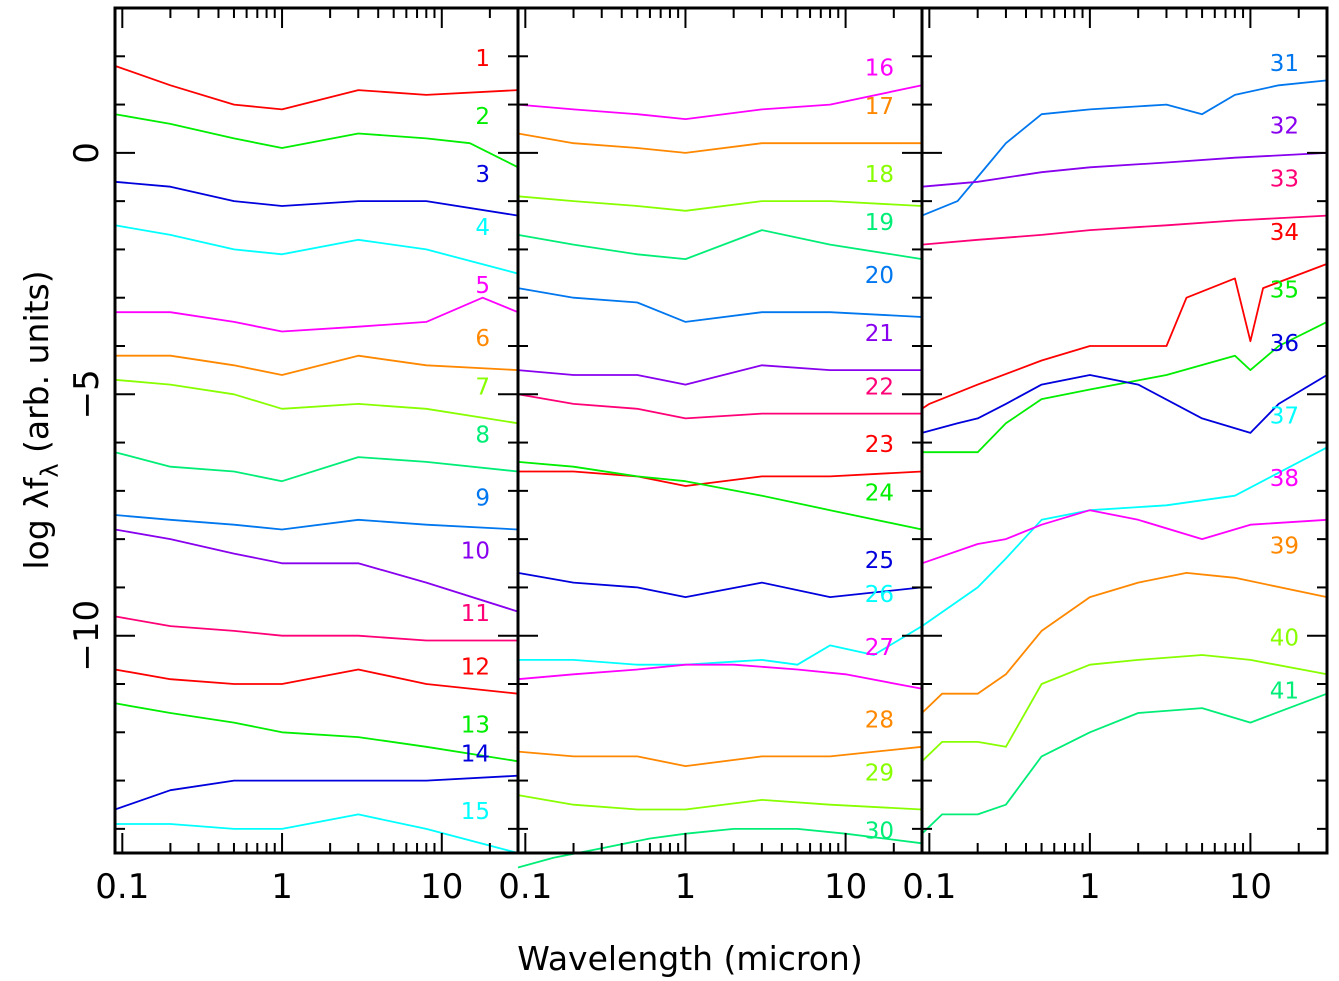 The height and width of the screenshot is (981, 1339). What do you see at coordinates (879, 69) in the screenshot?
I see `series-label-16: 16` at bounding box center [879, 69].